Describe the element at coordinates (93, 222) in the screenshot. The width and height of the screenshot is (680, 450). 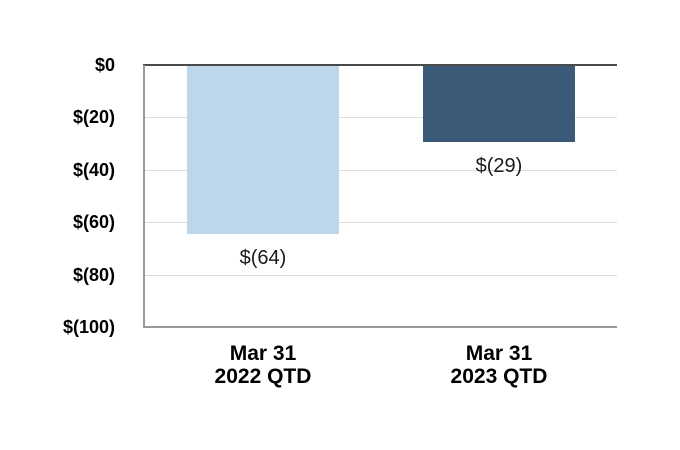
I see `y-axis-tick-label: $(60)` at that location.